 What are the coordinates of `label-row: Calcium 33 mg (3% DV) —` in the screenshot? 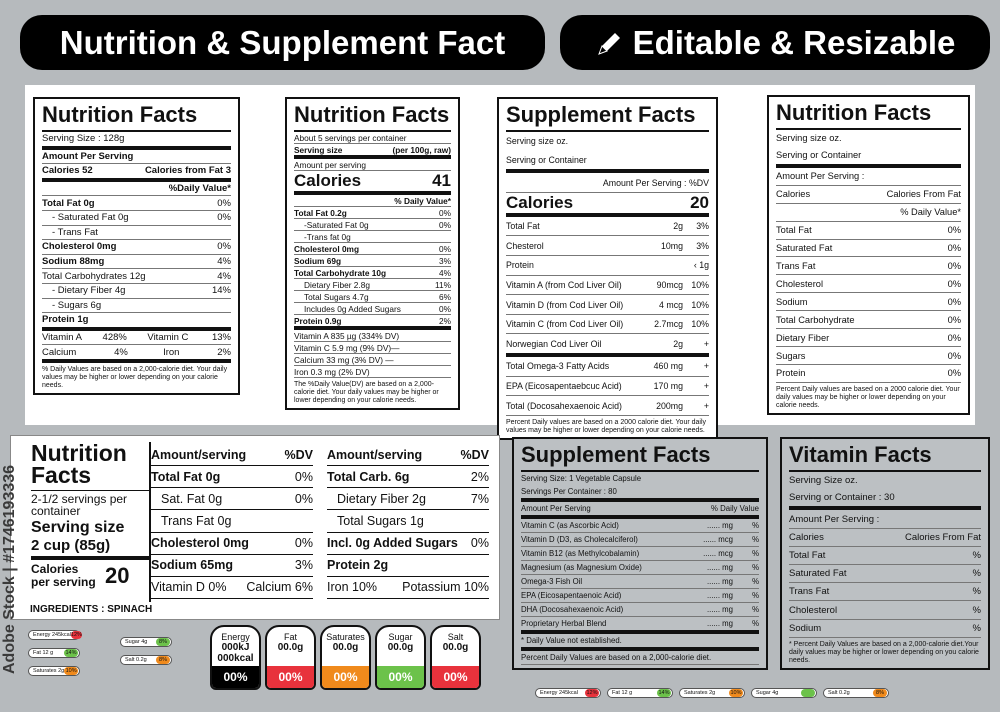 It's located at (372, 360).